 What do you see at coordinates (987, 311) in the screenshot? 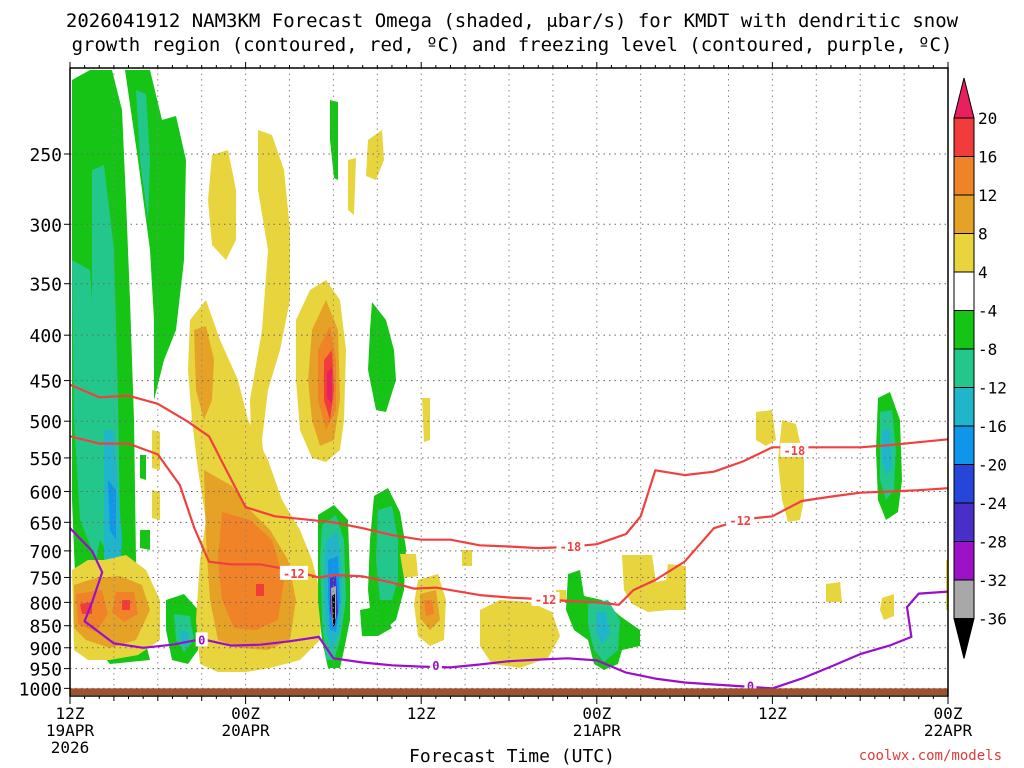
I see `colorbar-label-5: -4` at bounding box center [987, 311].